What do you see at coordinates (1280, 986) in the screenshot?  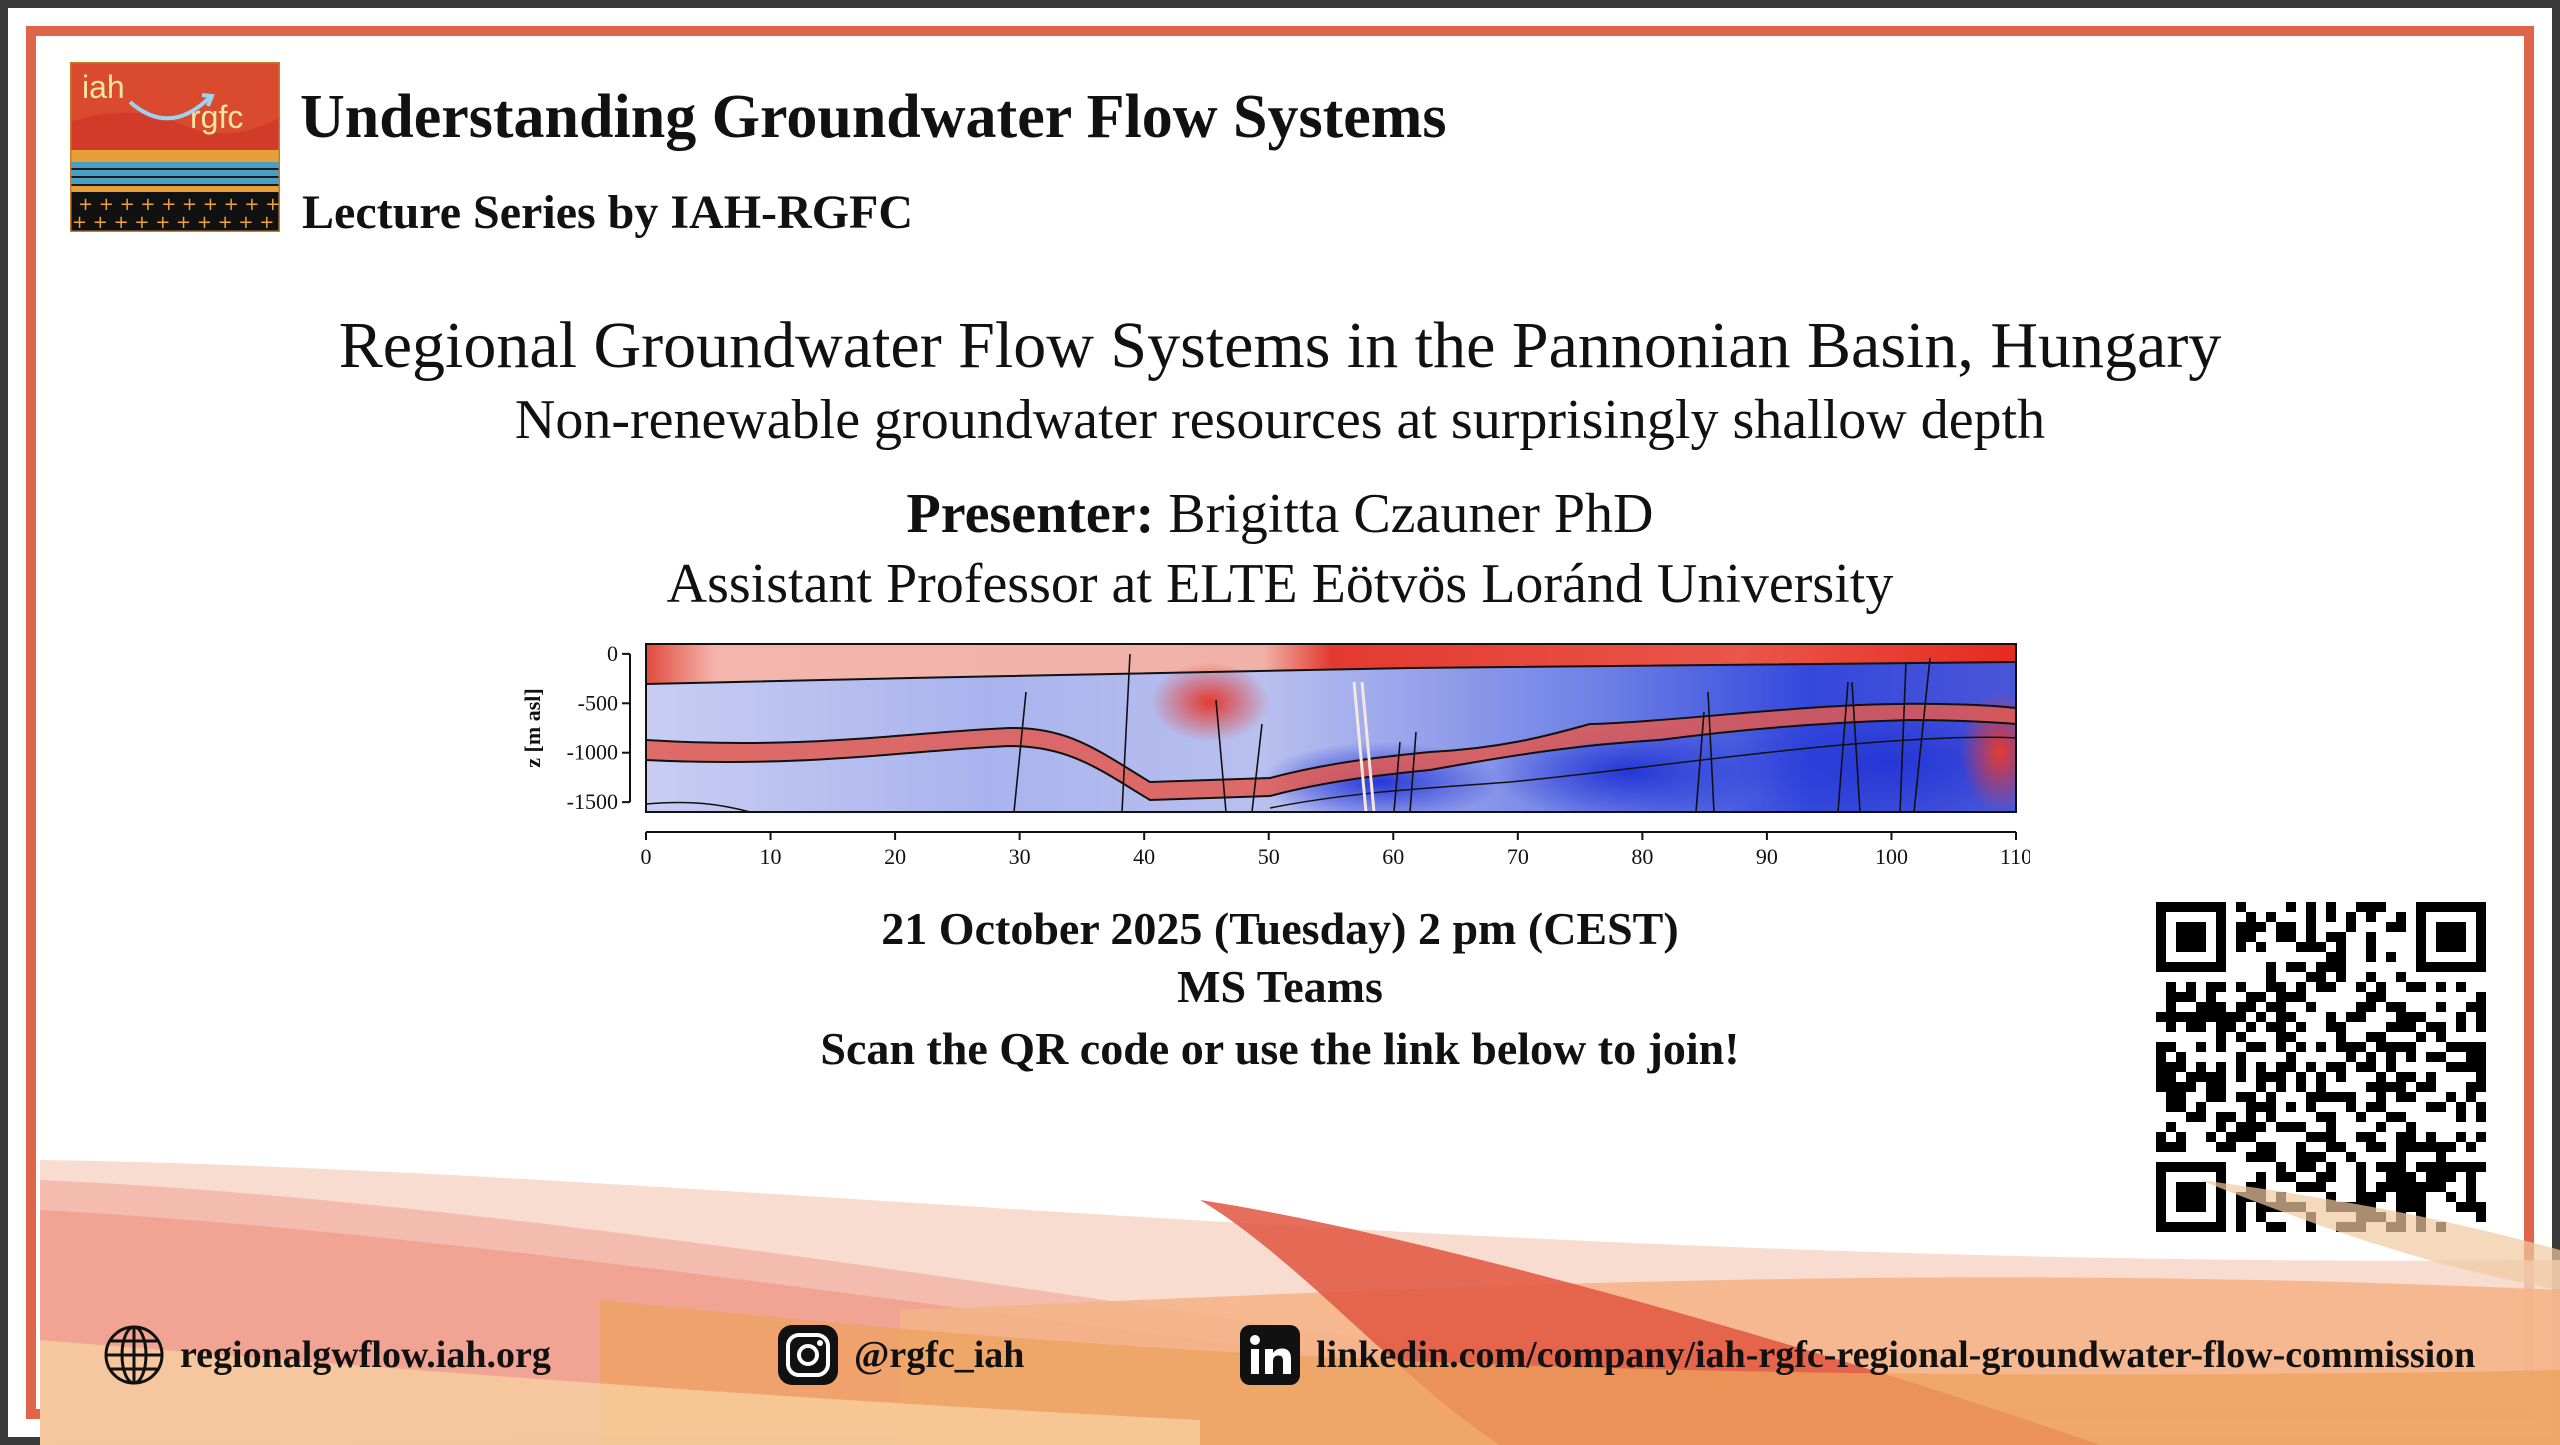 I see `event-venue: MS Teams` at bounding box center [1280, 986].